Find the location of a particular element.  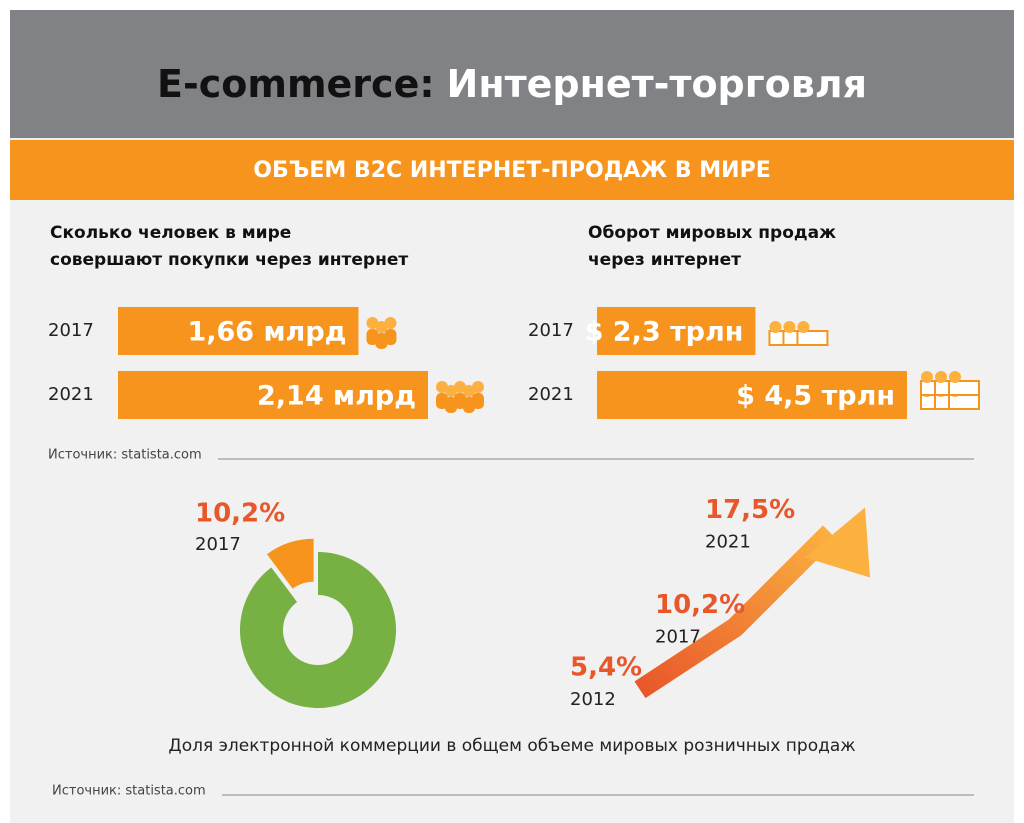

donut-rest is located at coordinates (317, 630).